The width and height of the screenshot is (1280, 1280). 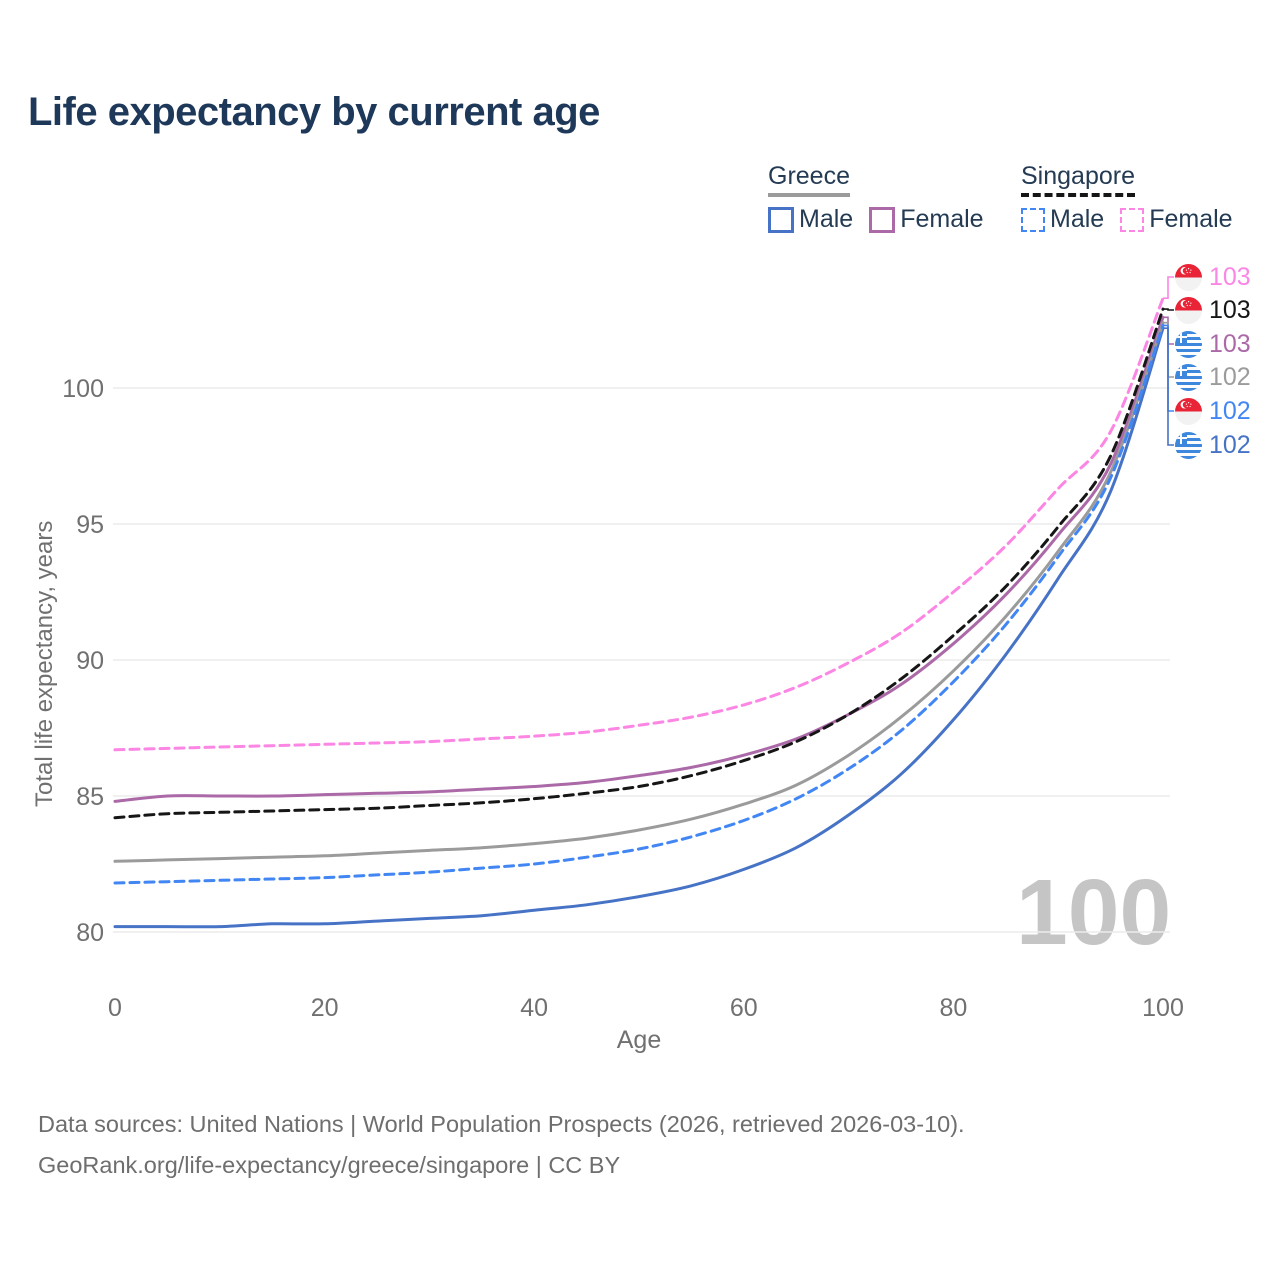 What do you see at coordinates (1168, 287) in the screenshot?
I see `leader-line-singapore-female` at bounding box center [1168, 287].